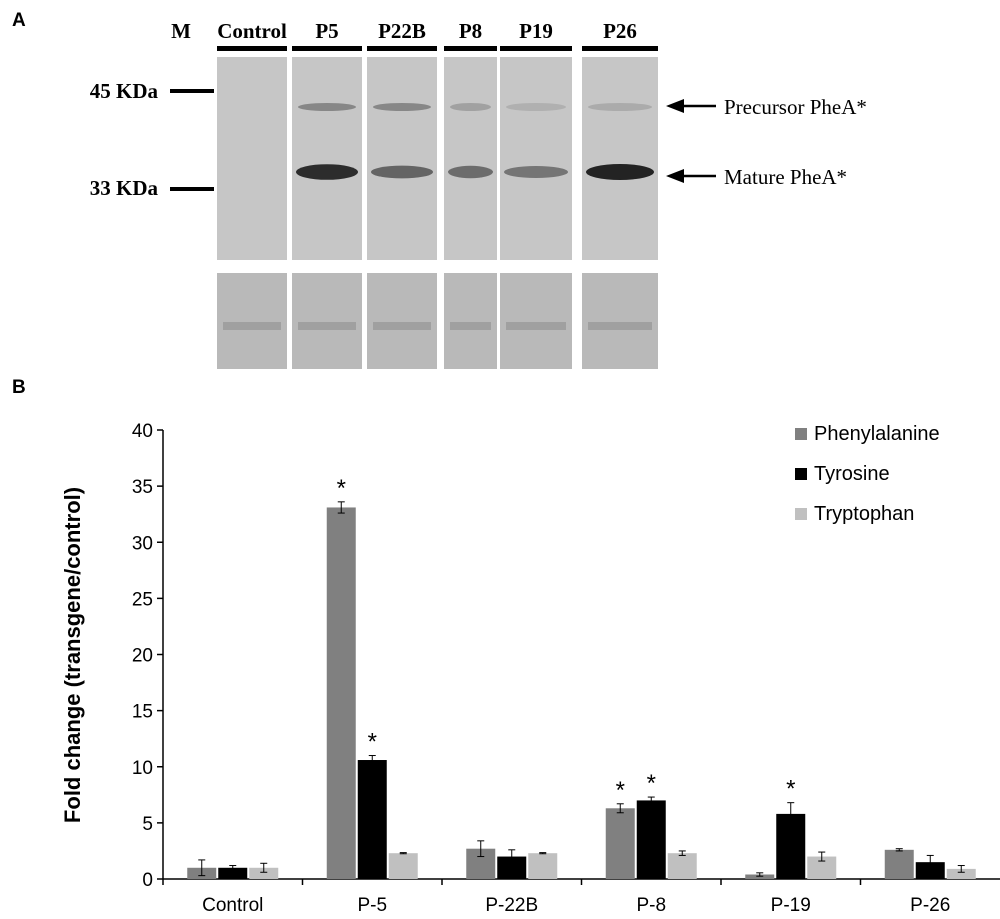 The image size is (1000, 919). What do you see at coordinates (142, 768) in the screenshot?
I see `y-tick-label: 10` at bounding box center [142, 768].